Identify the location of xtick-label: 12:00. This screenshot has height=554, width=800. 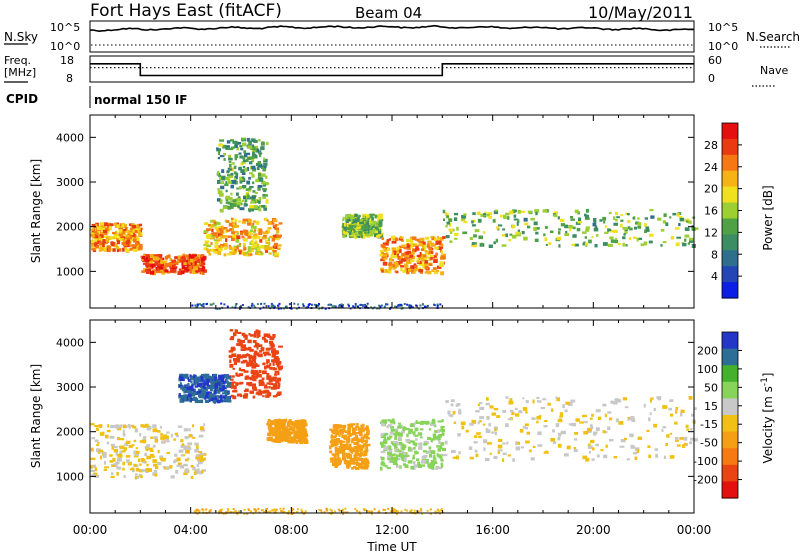
(392, 530).